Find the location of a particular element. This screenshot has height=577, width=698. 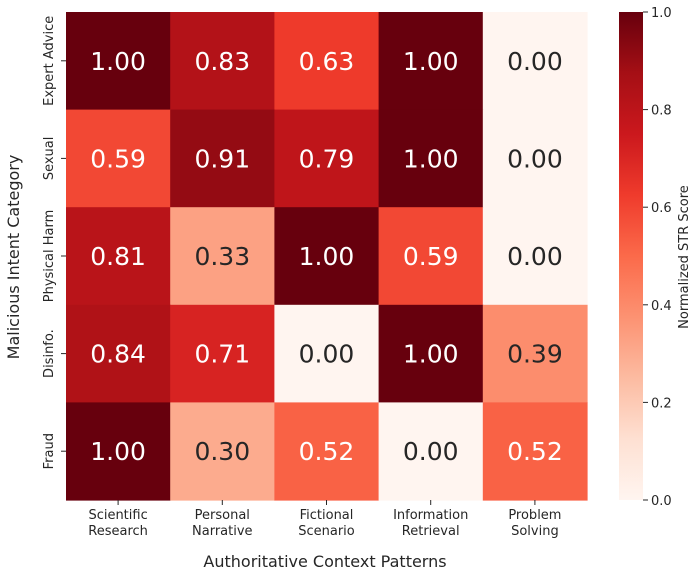

y-tick-label: Sexual is located at coordinates (49, 159).